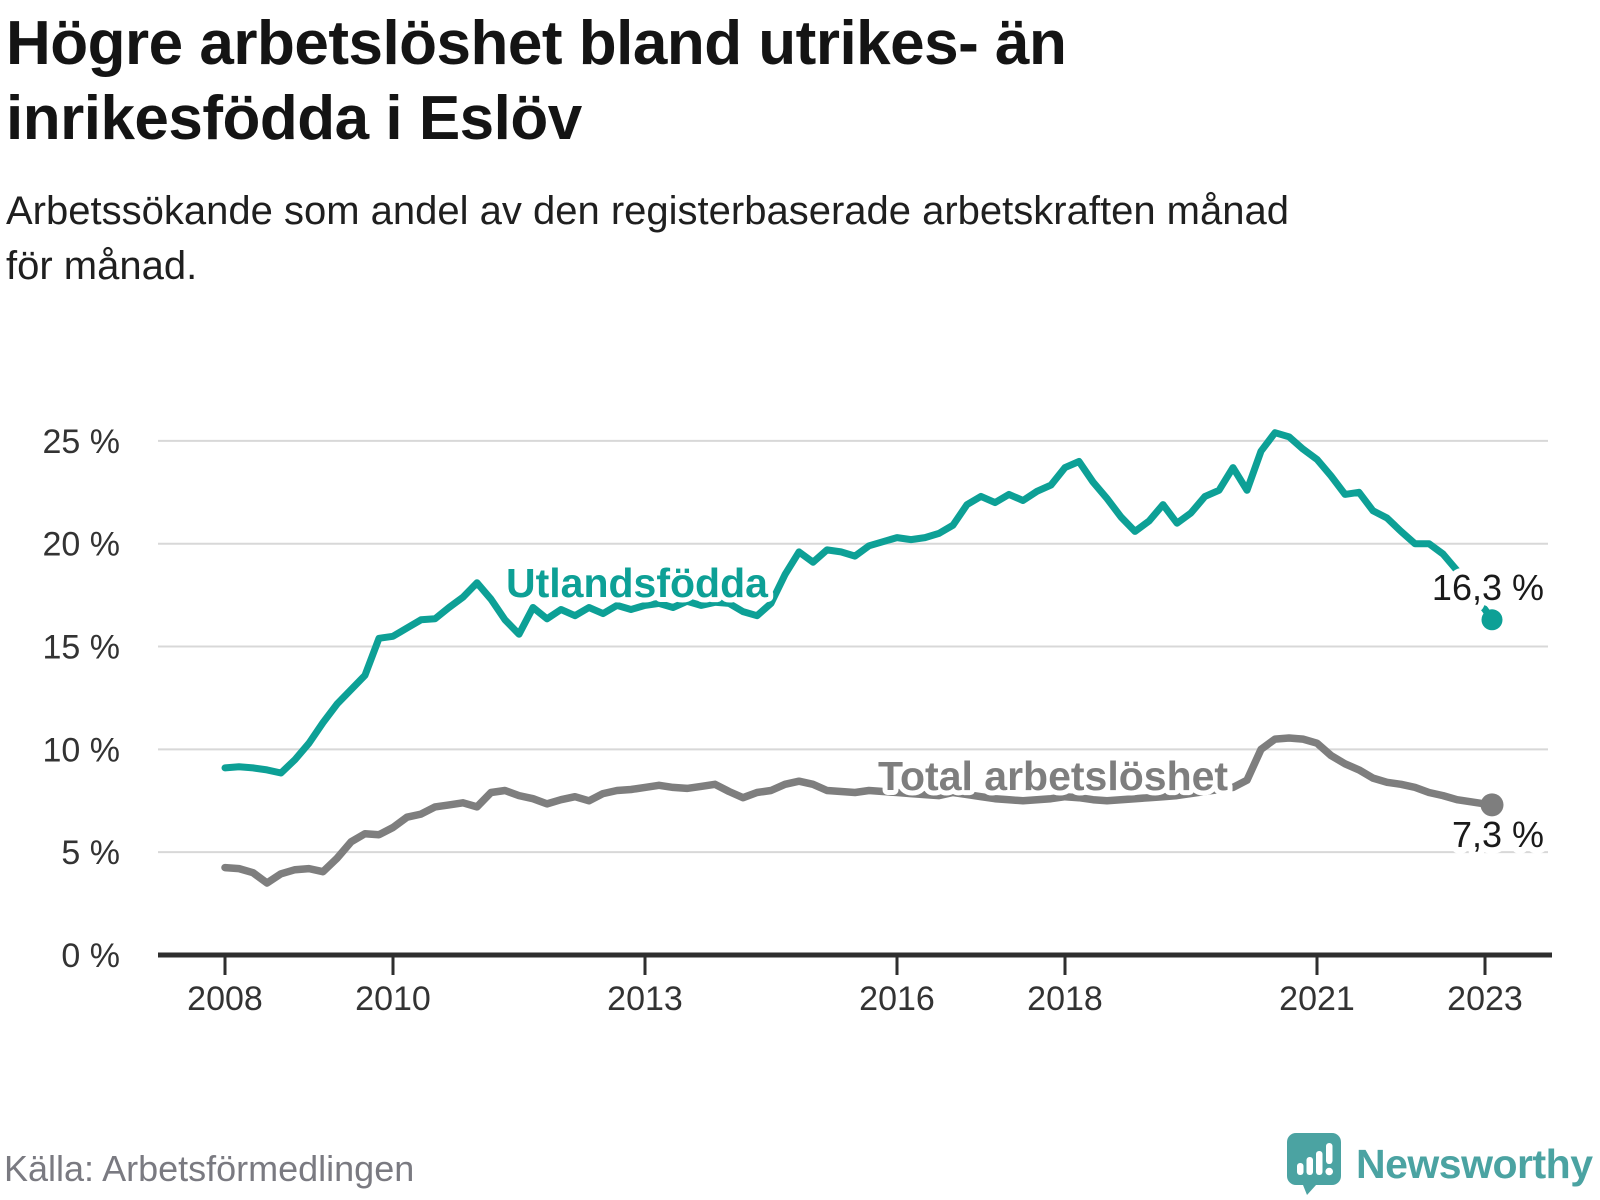 This screenshot has width=1600, height=1200. What do you see at coordinates (82, 699) in the screenshot?
I see `y-axis-labels: 0 % 5 % 10 % 15 % 20 % 25 %` at bounding box center [82, 699].